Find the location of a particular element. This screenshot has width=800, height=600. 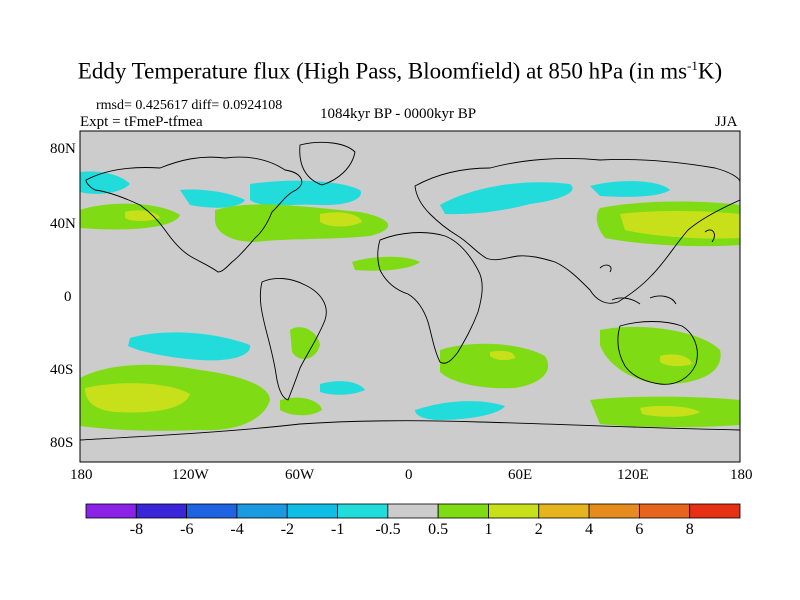

anomaly-patch-southeast-pacific-neg is located at coordinates (342, 388).